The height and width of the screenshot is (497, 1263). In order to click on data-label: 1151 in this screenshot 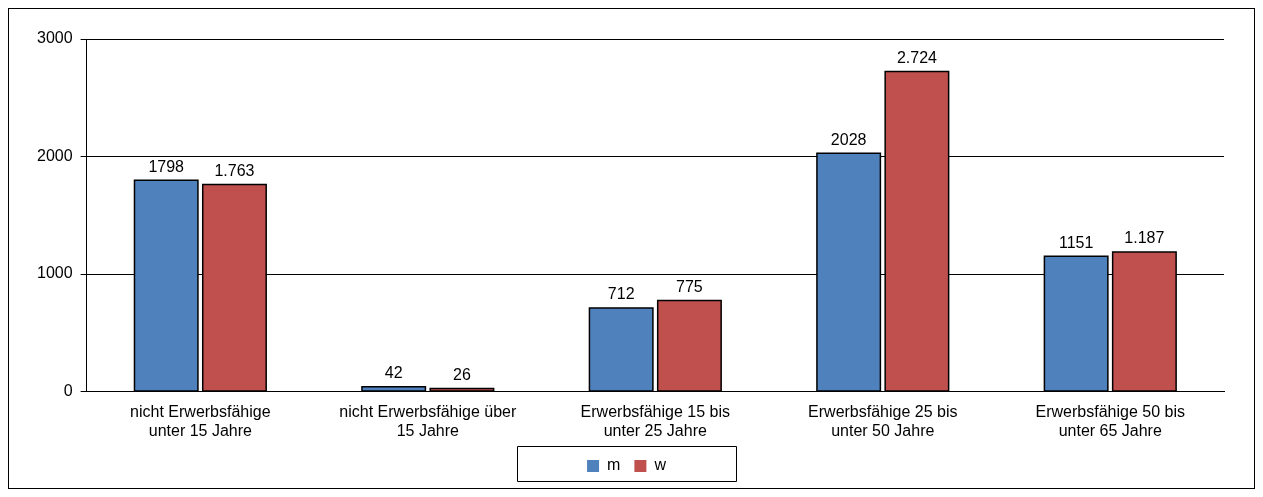, I will do `click(1076, 242)`.